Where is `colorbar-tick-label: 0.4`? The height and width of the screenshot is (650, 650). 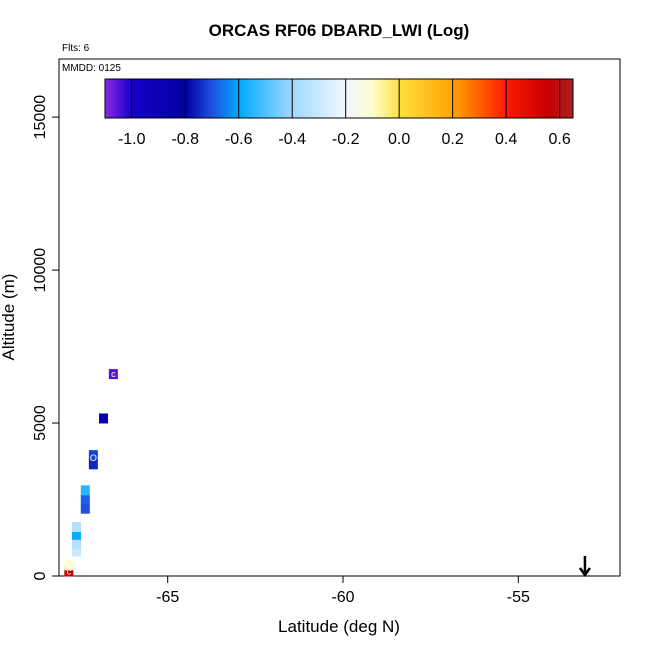
colorbar-tick-label: 0.4 is located at coordinates (506, 139).